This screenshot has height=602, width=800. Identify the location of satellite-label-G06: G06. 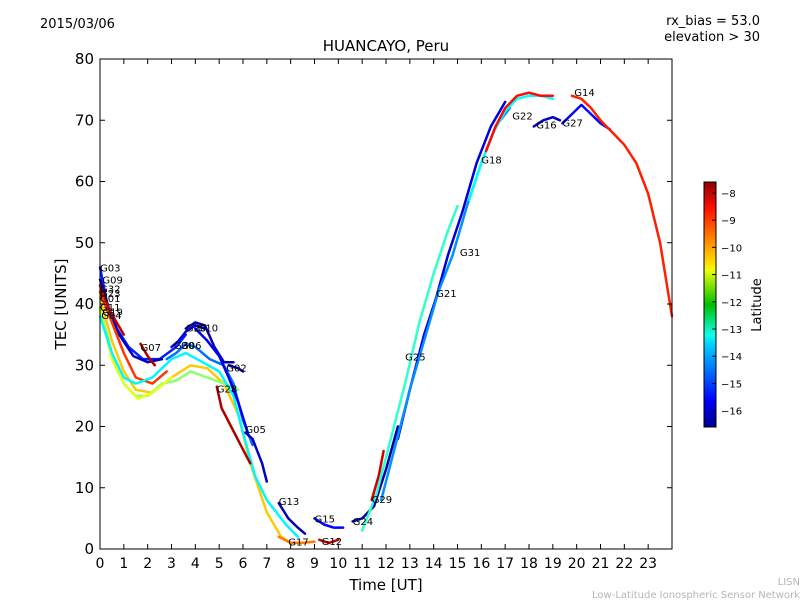
(191, 346).